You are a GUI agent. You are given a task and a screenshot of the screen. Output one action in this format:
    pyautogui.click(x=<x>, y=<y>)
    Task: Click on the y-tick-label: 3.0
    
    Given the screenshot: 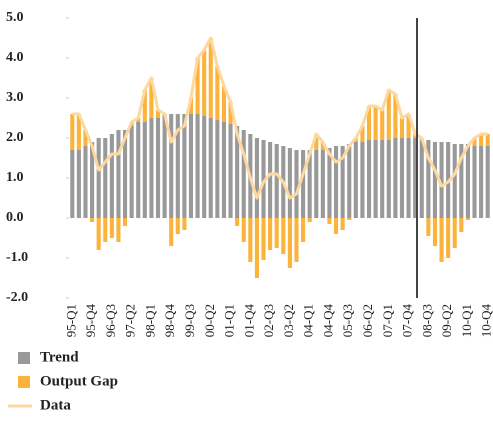 What is the action you would take?
    pyautogui.click(x=15, y=97)
    